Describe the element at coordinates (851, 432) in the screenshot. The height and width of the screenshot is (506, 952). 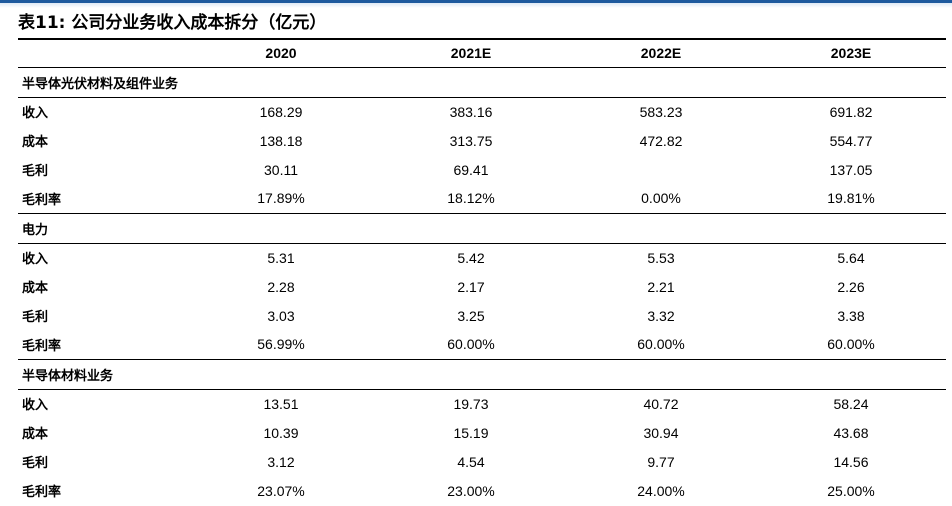
I see `value-cell: 43.68` at that location.